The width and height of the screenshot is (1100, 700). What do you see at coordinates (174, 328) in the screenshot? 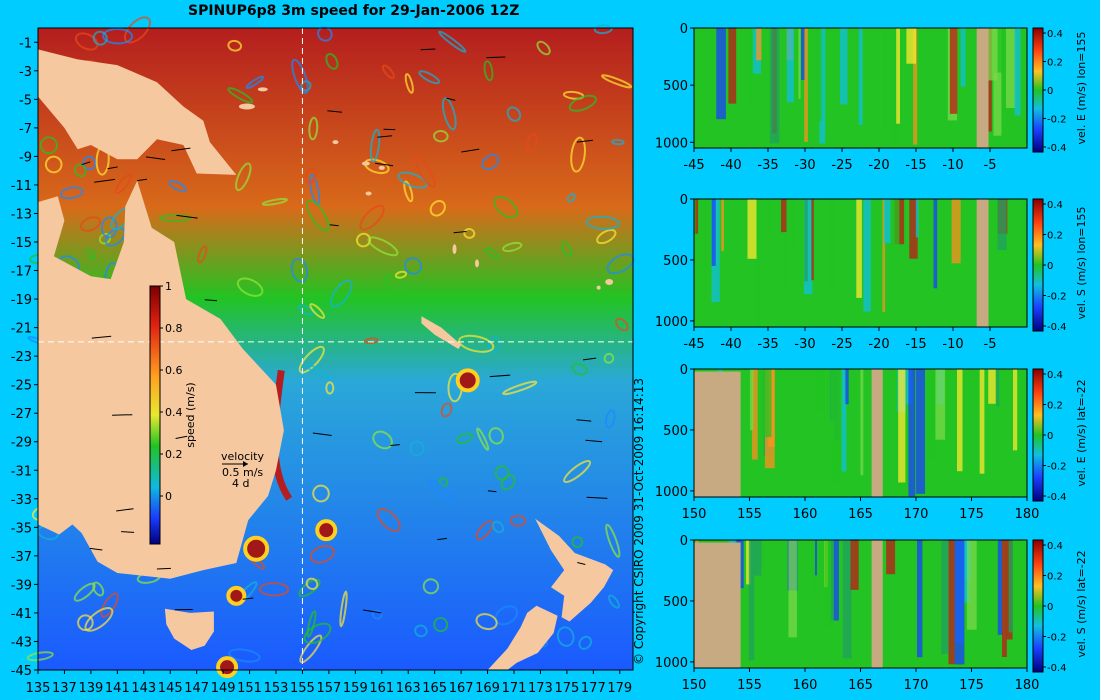
I see `colorbar-tick-label: 0.8` at bounding box center [174, 328].